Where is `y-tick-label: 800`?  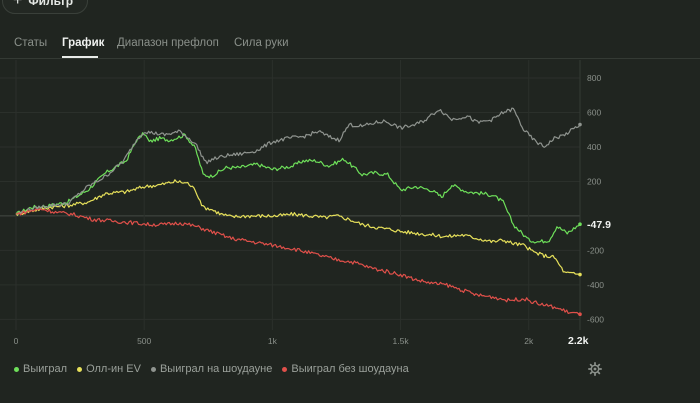
y-tick-label: 800 is located at coordinates (594, 78).